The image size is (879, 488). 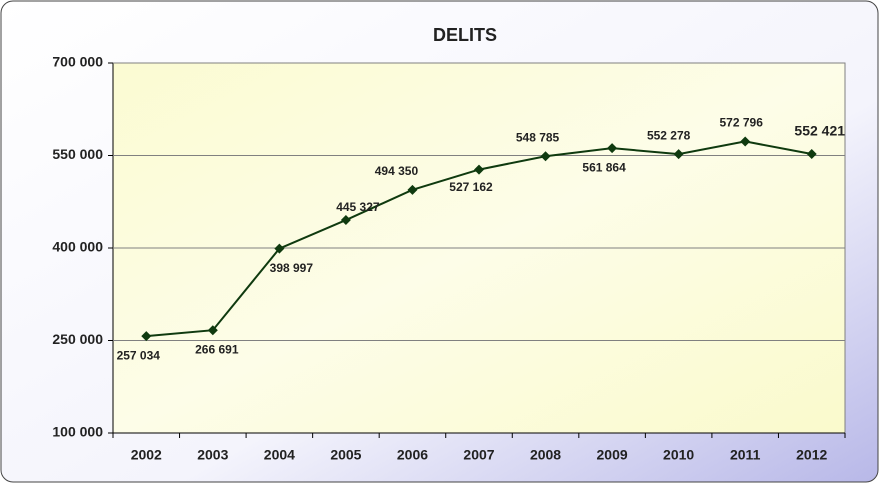 What do you see at coordinates (819, 131) in the screenshot?
I see `data-label: 552 421` at bounding box center [819, 131].